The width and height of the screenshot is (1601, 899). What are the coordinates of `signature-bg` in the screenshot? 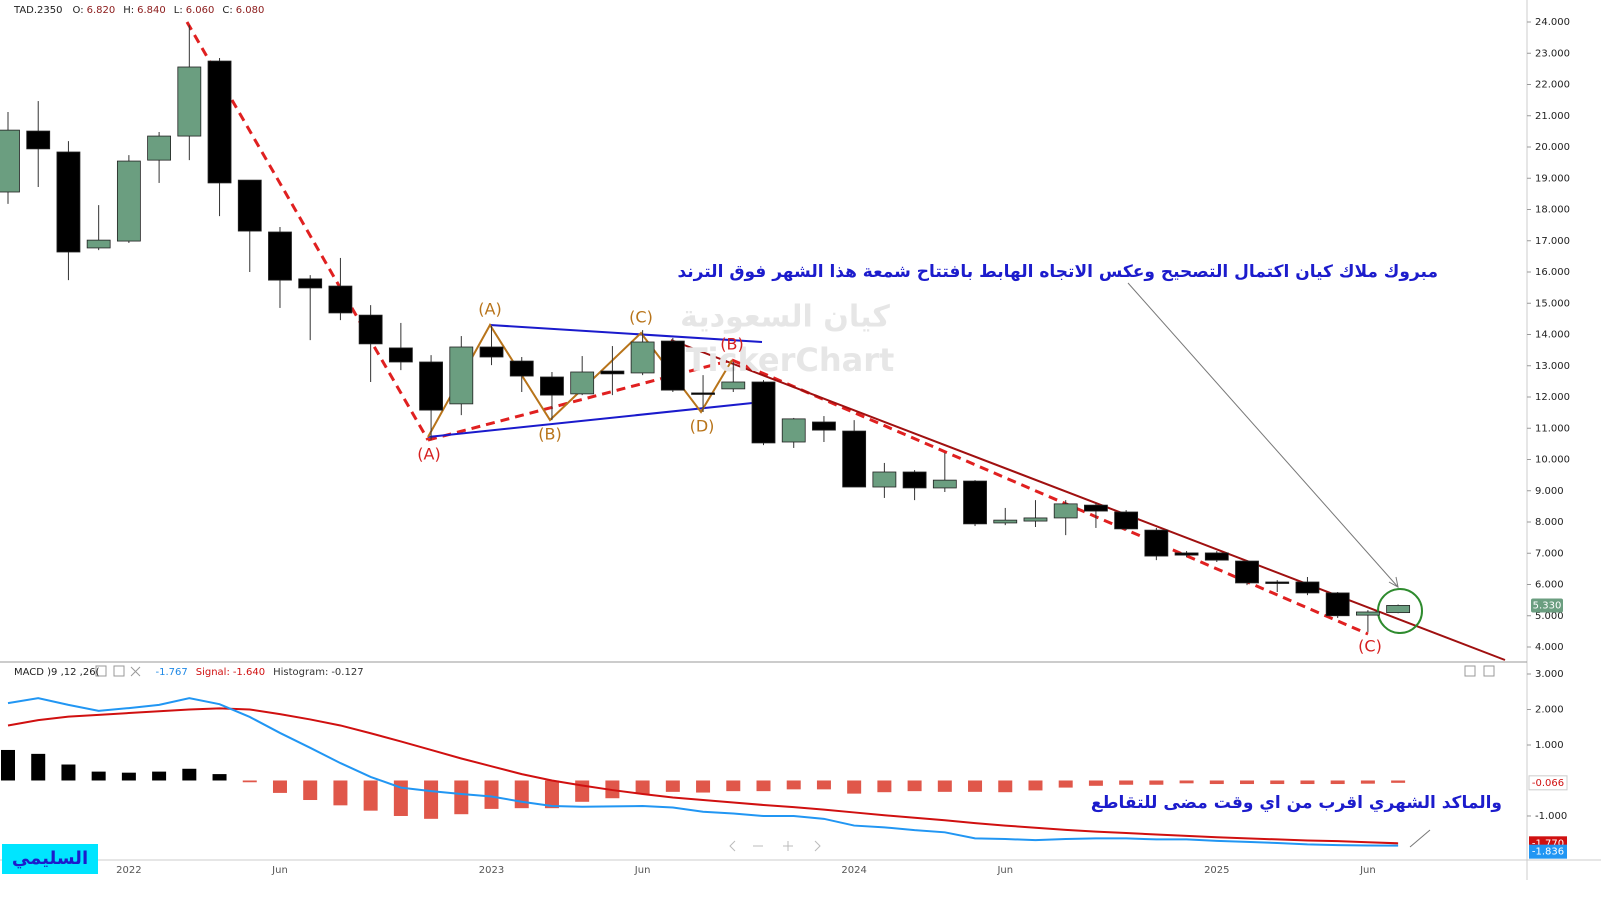 It's located at (50, 859).